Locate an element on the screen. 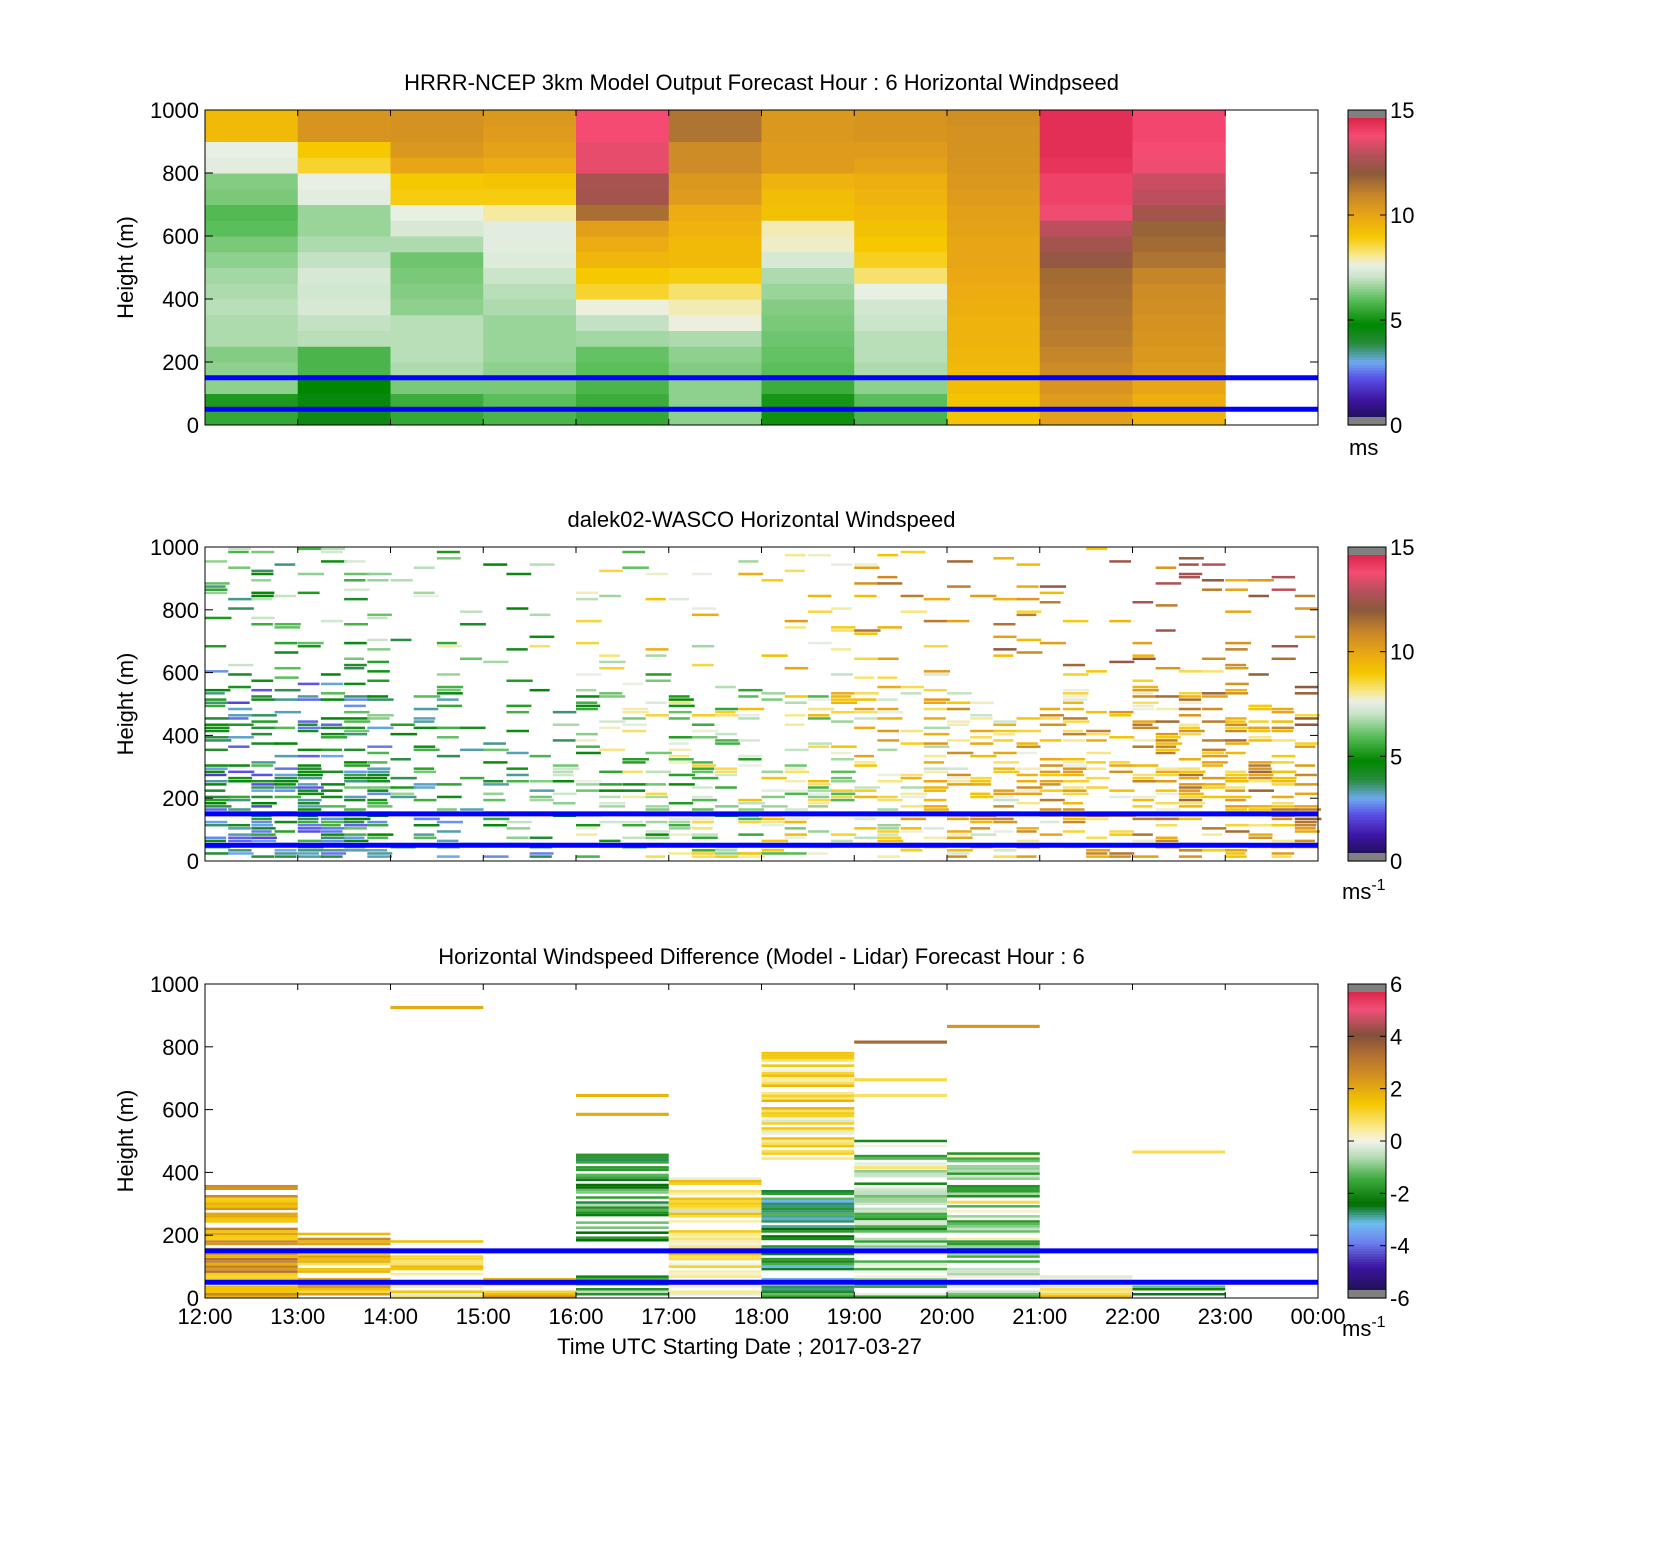 This screenshot has height=1561, width=1680. colorbar-tick-label: 5 is located at coordinates (1396, 756).